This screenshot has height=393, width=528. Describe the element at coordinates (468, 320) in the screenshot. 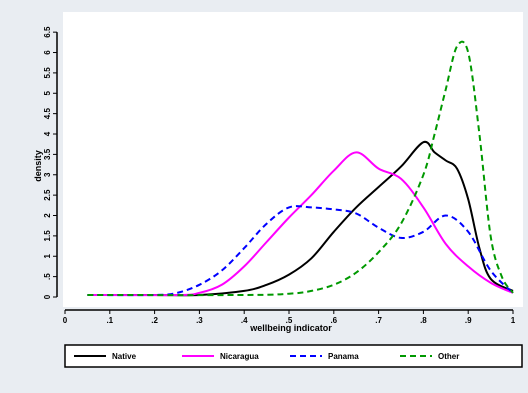

I see `x-tick-label: .9` at that location.